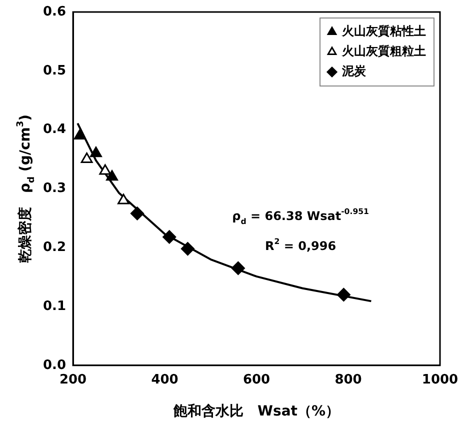 Image resolution: width=470 pixels, height=431 pixels. I want to click on legend-label: 火山灰質粗粒土, so click(383, 51).